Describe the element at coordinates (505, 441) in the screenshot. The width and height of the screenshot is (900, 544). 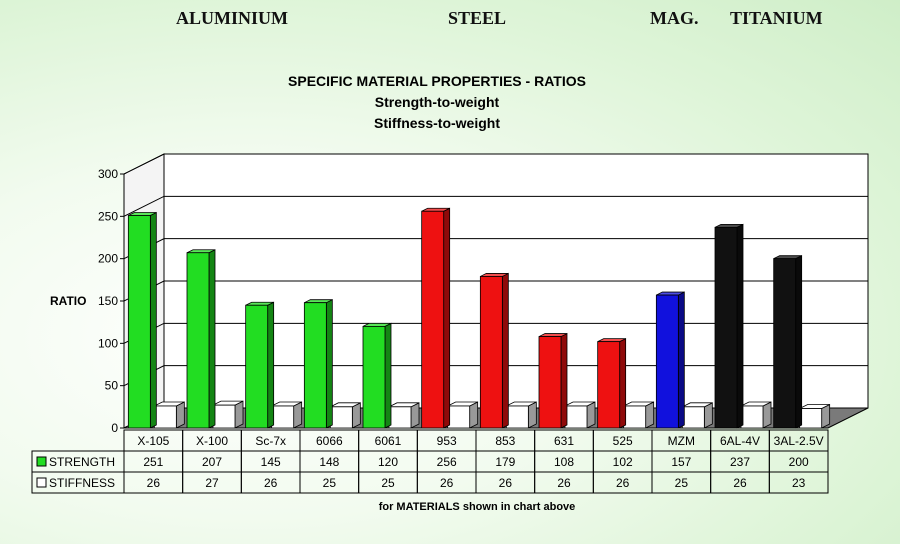
I see `x-tick-label: 853` at that location.